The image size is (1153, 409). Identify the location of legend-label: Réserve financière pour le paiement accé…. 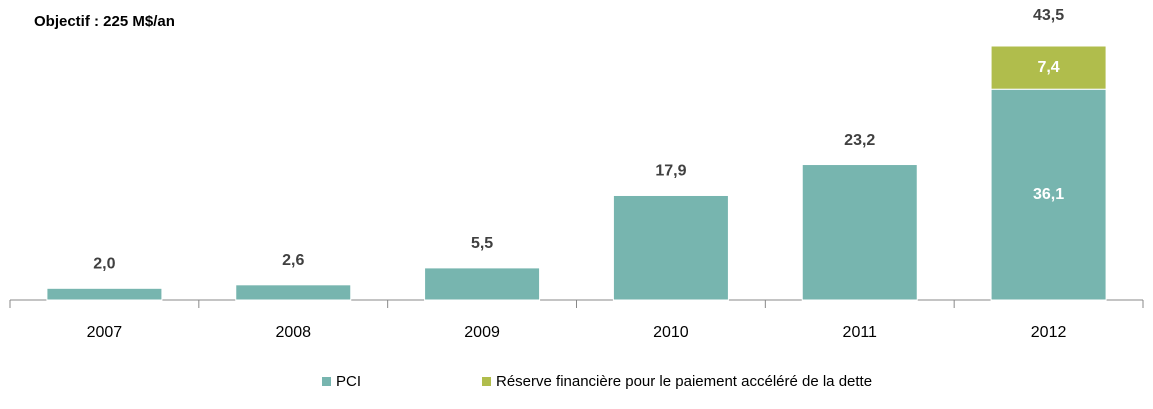
(684, 381).